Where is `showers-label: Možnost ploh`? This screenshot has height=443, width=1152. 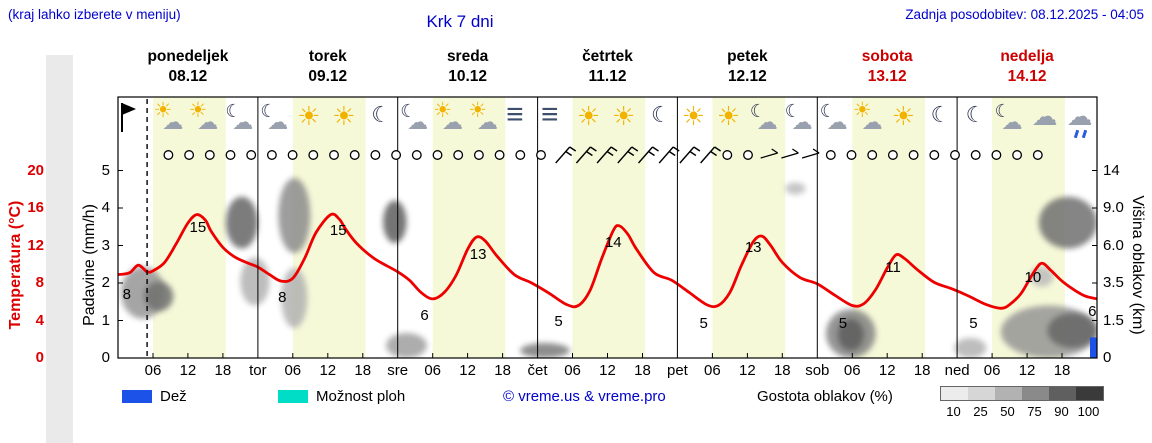
showers-label: Možnost ploh is located at coordinates (361, 396).